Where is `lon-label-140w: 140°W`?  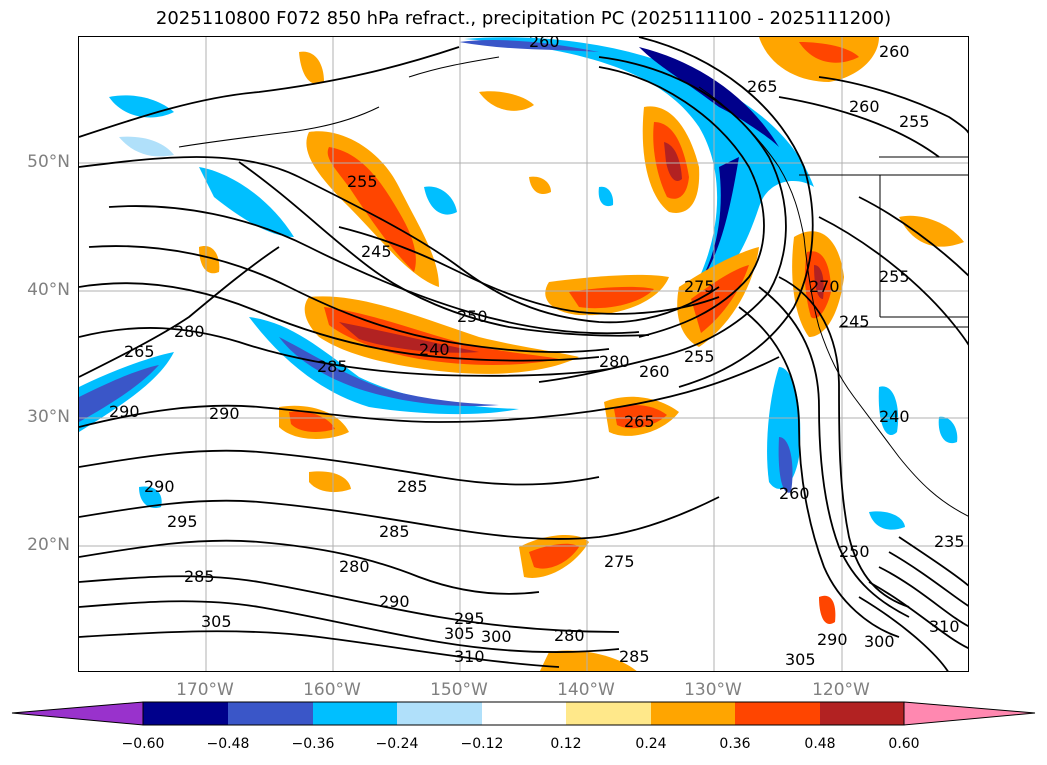
lon-label-140w: 140°W is located at coordinates (586, 690).